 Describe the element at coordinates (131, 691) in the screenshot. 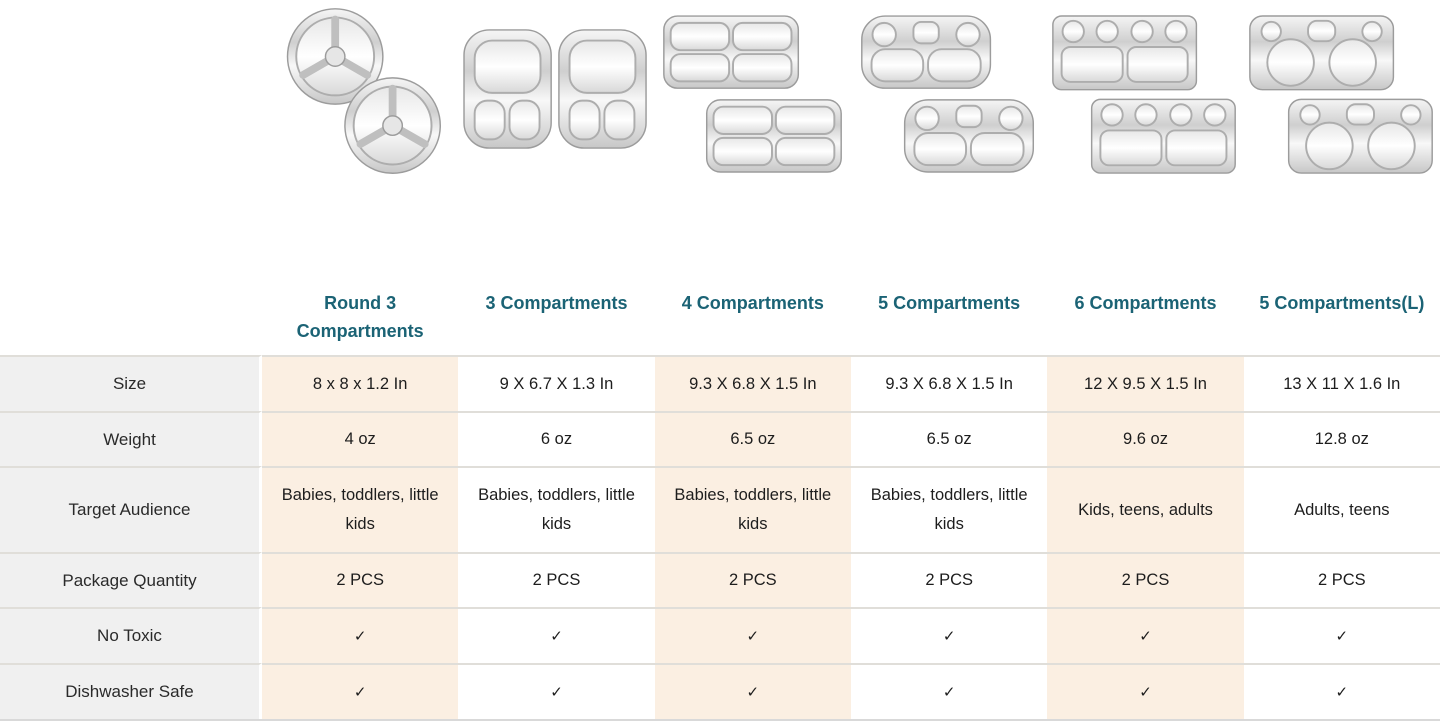

I see `row-label-dishwasher: Dishwasher Safe` at that location.